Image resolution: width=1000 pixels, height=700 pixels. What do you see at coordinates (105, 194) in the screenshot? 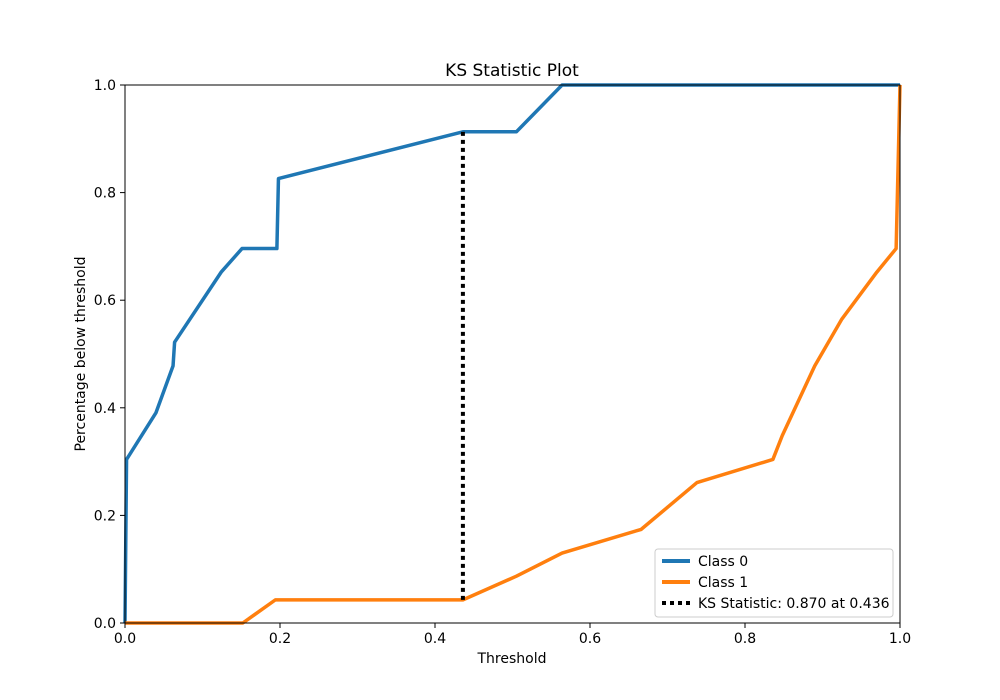
I see `y-tick-label: 0.8` at bounding box center [105, 194].